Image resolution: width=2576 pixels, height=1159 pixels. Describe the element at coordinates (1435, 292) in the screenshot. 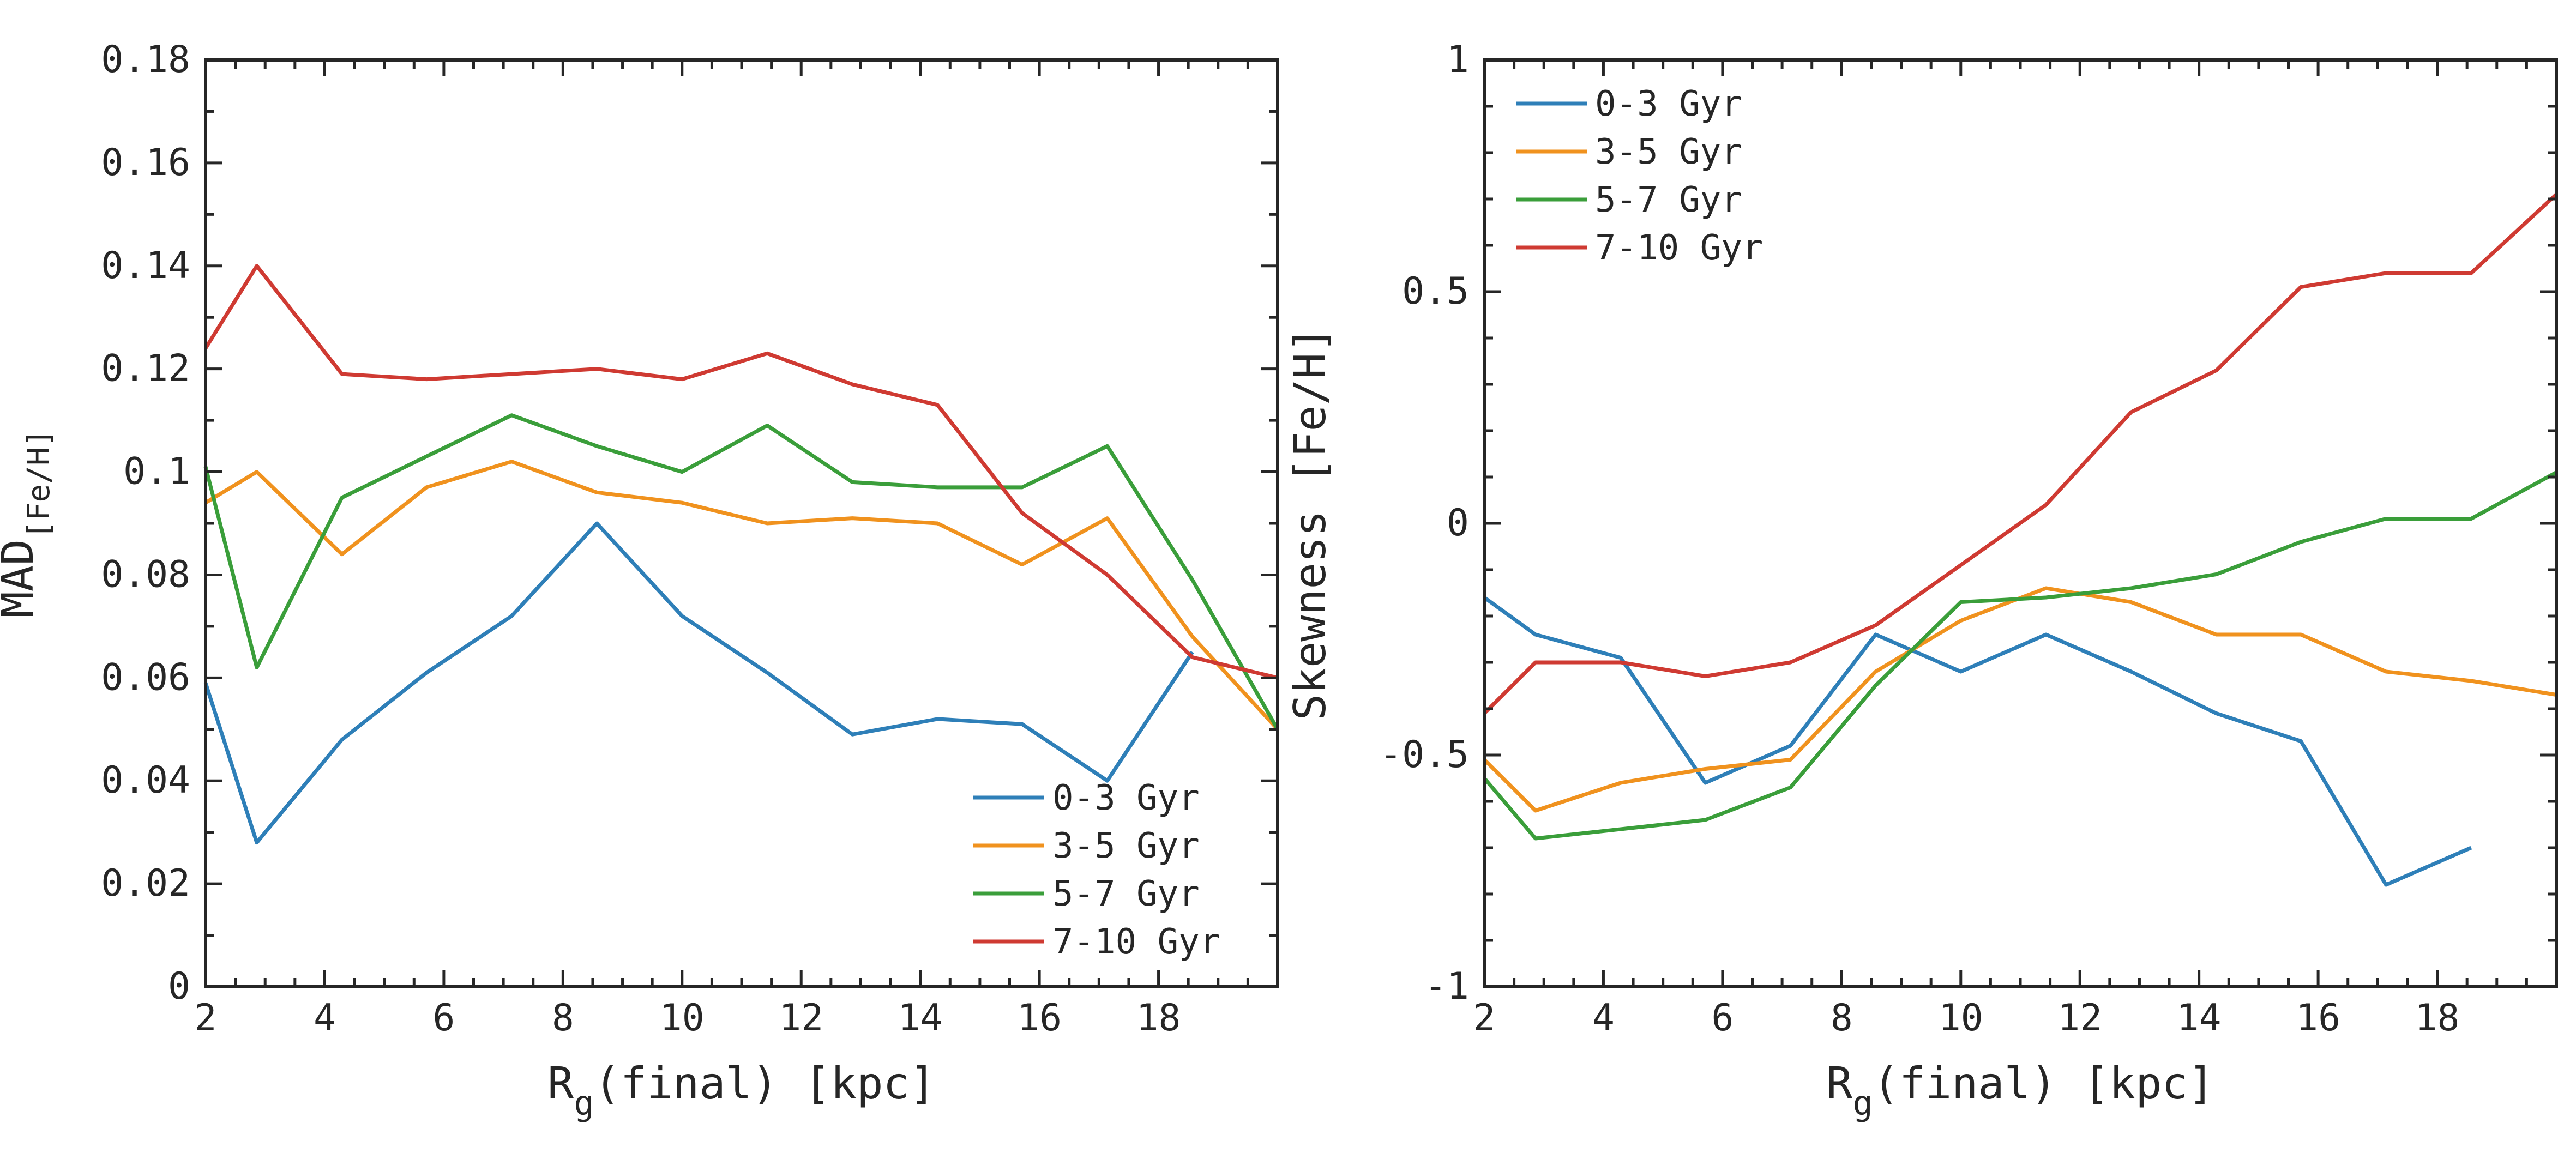

I see `y-tick-label: 0.5` at that location.